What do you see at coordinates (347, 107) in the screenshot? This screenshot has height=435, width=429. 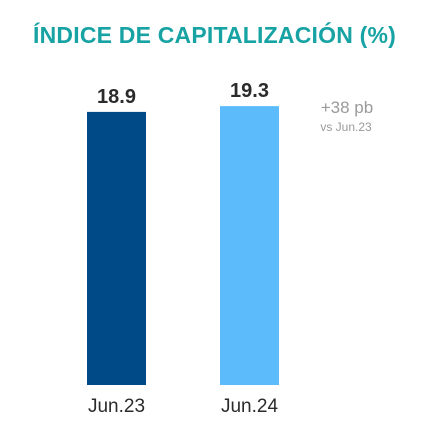 I see `annotation-delta: +38 pb` at bounding box center [347, 107].